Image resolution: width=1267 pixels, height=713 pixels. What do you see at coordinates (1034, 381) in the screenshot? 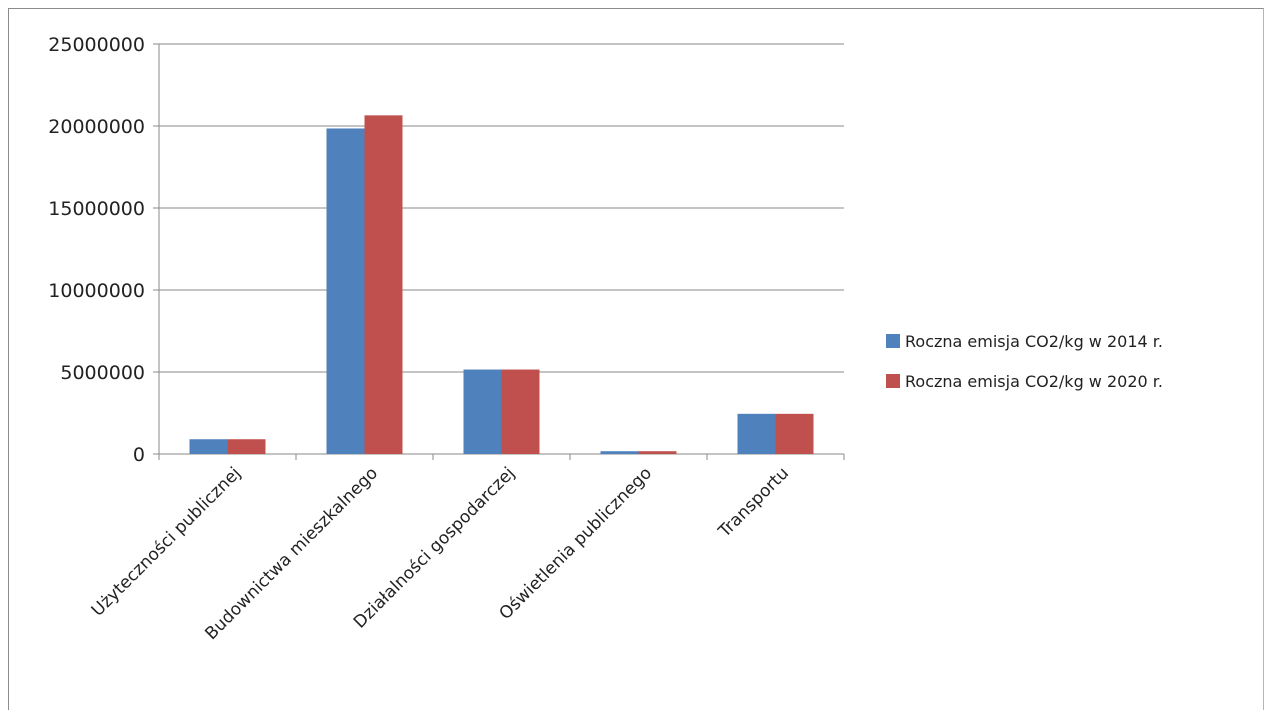
I see `legend-label: Roczna emisja CO2/kg w 2020 r.` at bounding box center [1034, 381].